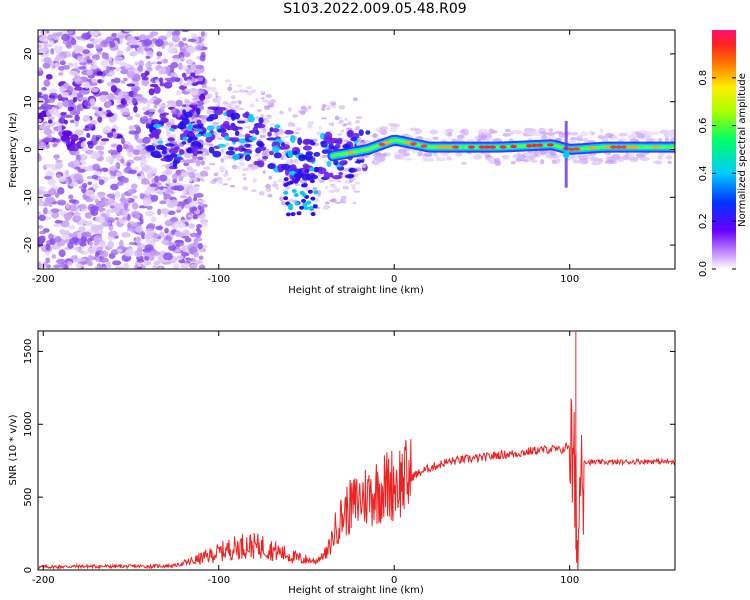 This screenshot has width=750, height=600. Describe the element at coordinates (43, 279) in the screenshot. I see `x-tick-label: -200` at that location.